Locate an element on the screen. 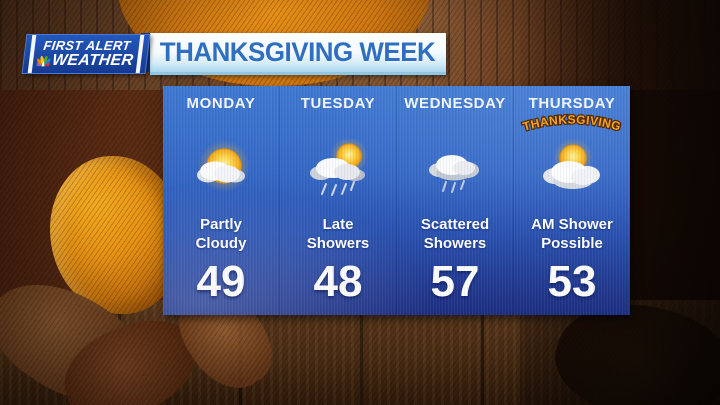 The width and height of the screenshot is (720, 405). day-label: WEDNESDAY is located at coordinates (455, 103).